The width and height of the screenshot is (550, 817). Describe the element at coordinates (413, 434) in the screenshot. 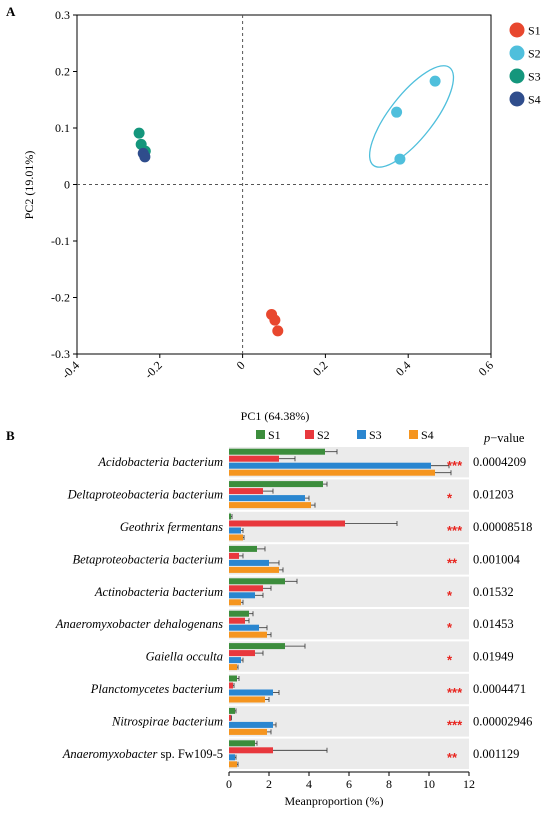

I see `bar-legend-swatch-s4` at that location.